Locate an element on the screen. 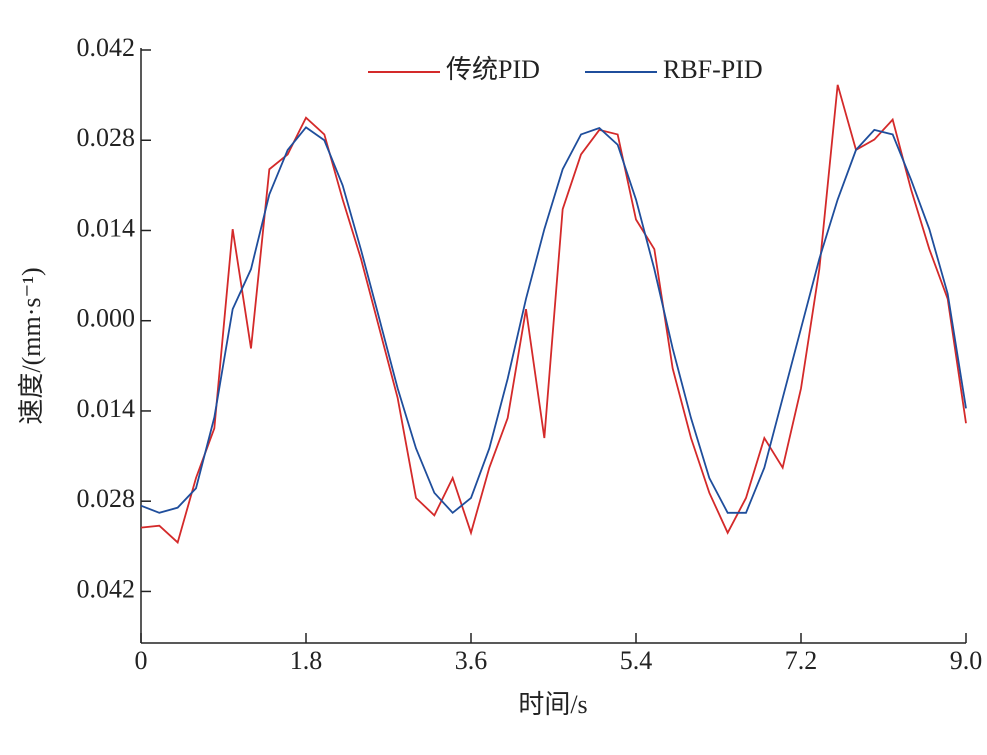  x-tick-label: 3.6 is located at coordinates (471, 660).